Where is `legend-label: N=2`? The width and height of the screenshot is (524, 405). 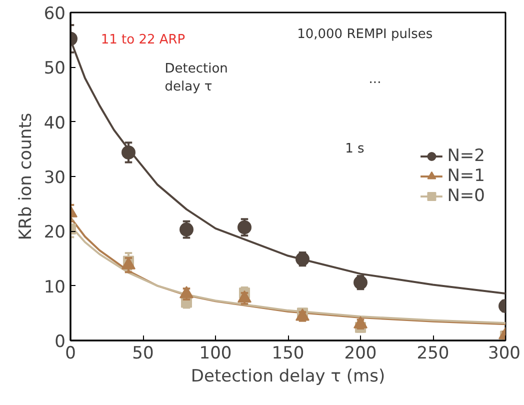 legend-label: N=2 is located at coordinates (466, 156).